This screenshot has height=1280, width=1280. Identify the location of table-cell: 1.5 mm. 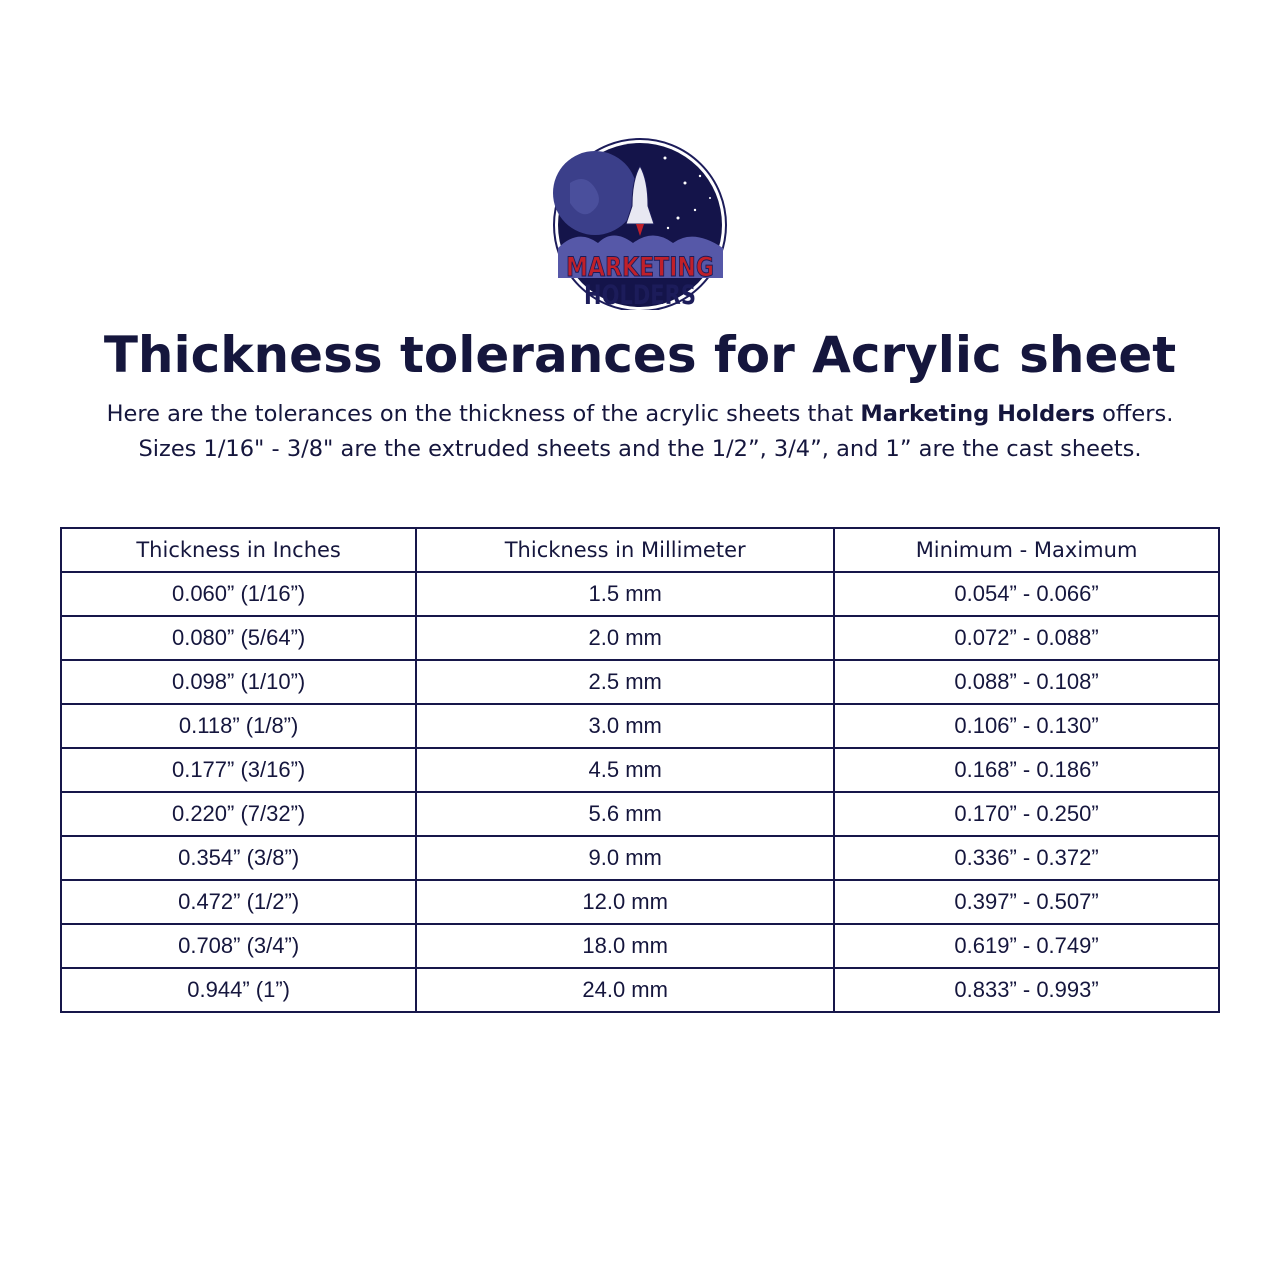
(625, 594).